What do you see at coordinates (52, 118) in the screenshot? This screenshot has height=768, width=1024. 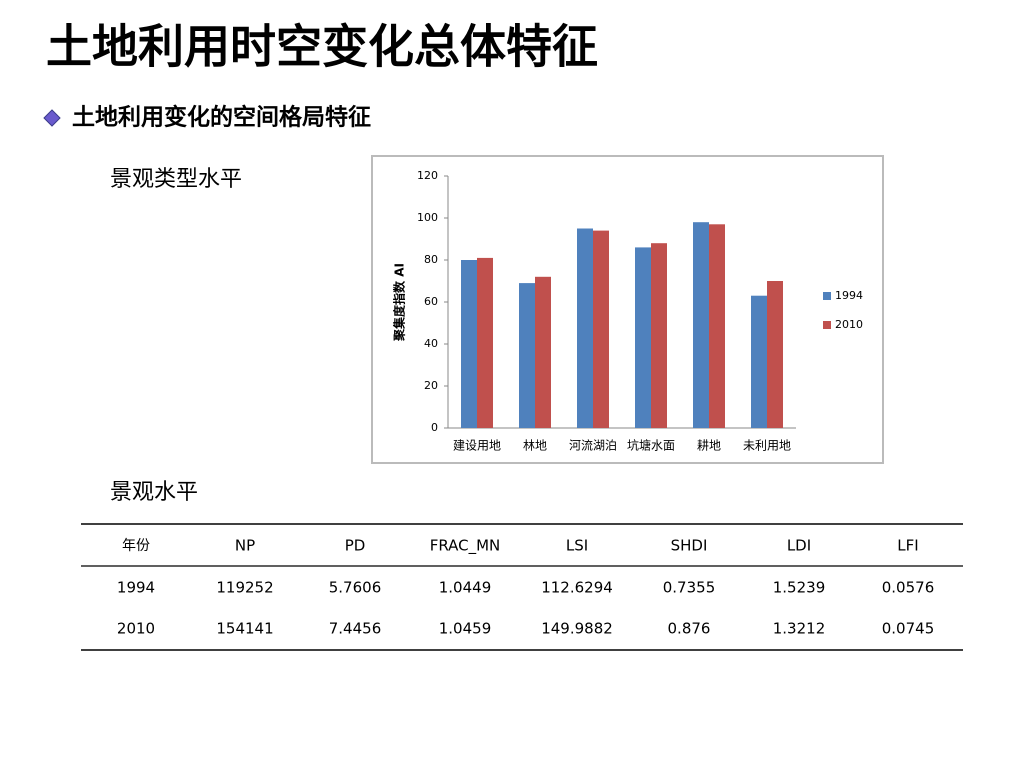 I see `bullet` at bounding box center [52, 118].